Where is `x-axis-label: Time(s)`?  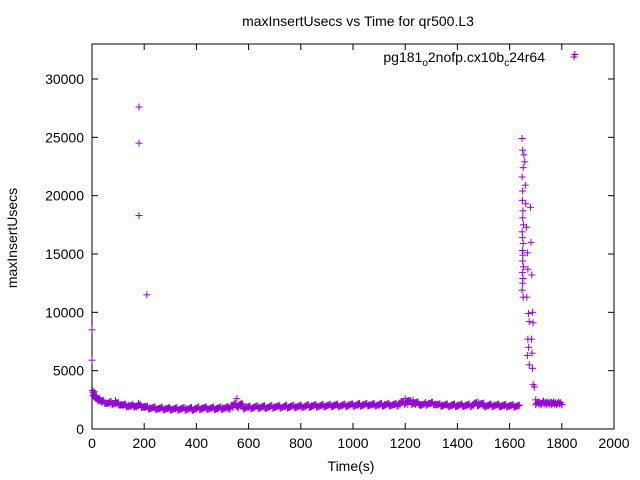 x-axis-label: Time(s) is located at coordinates (351, 466).